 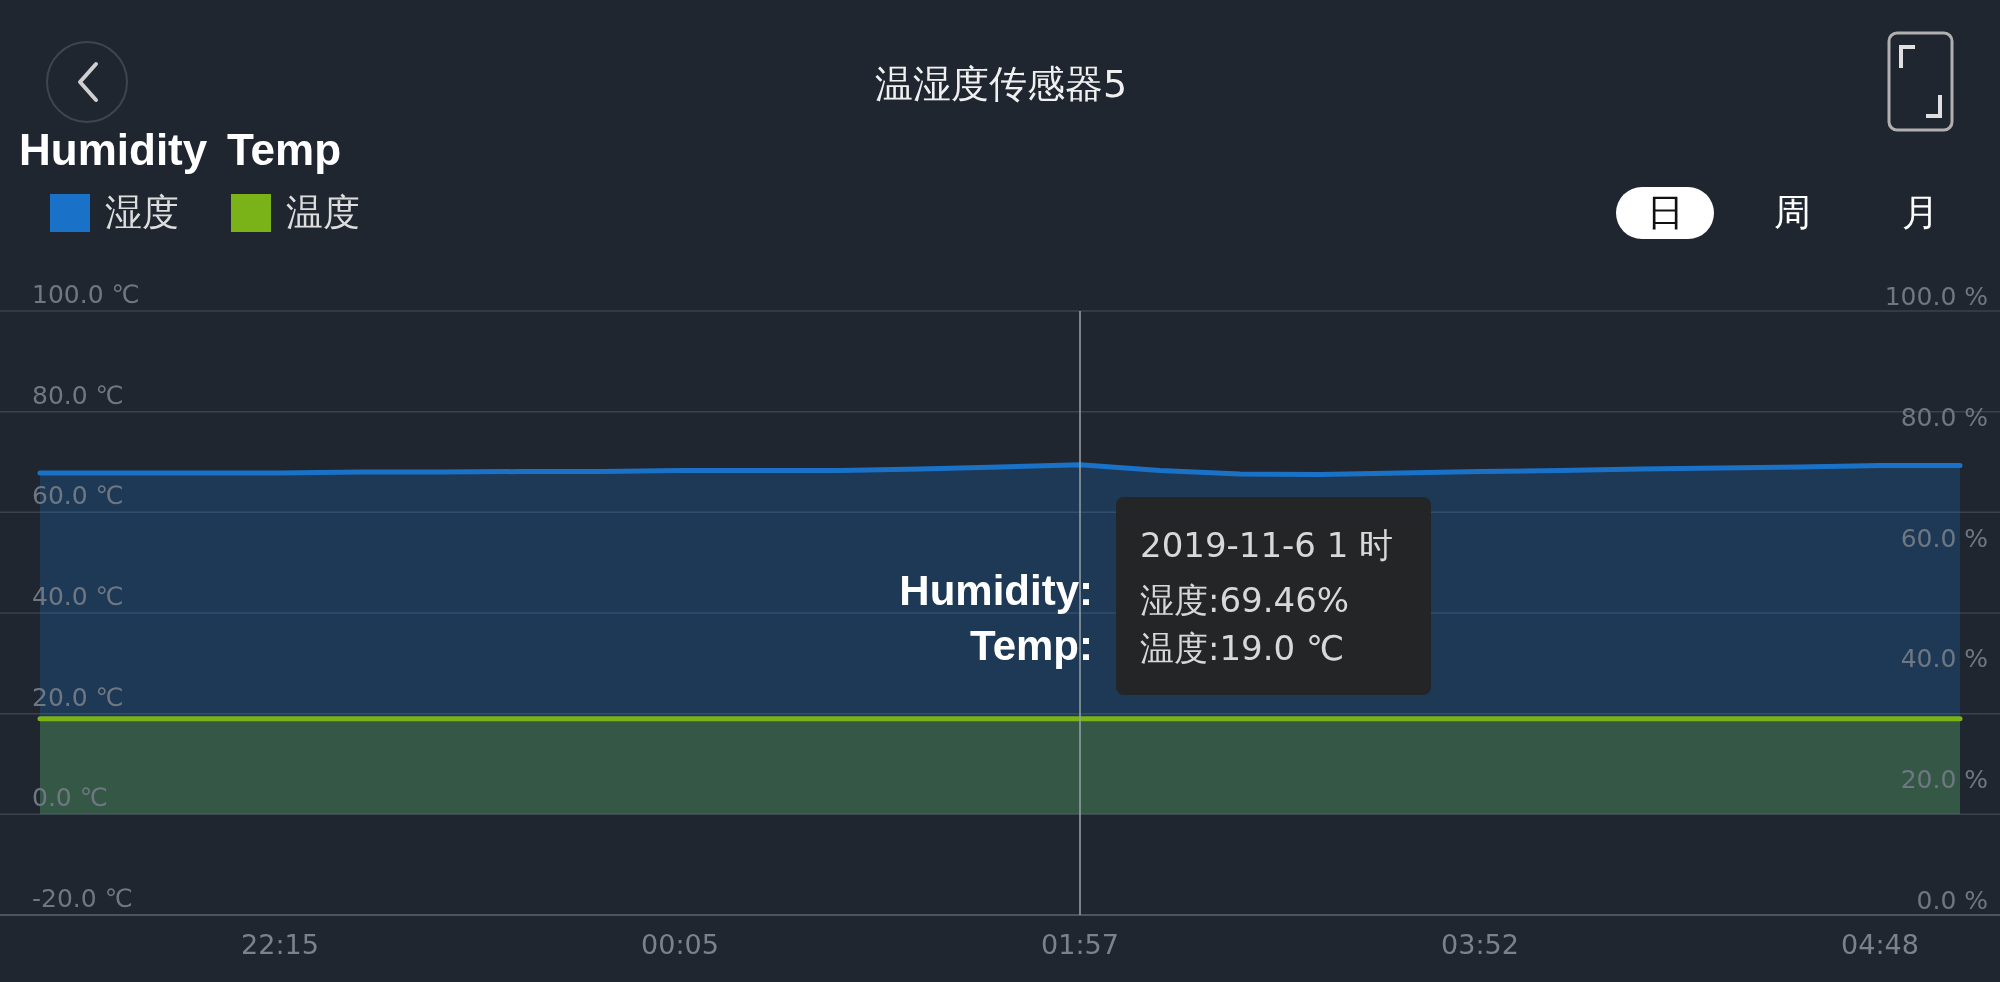 I want to click on annotation: 温度:19.0 ℃, so click(x=1242, y=648).